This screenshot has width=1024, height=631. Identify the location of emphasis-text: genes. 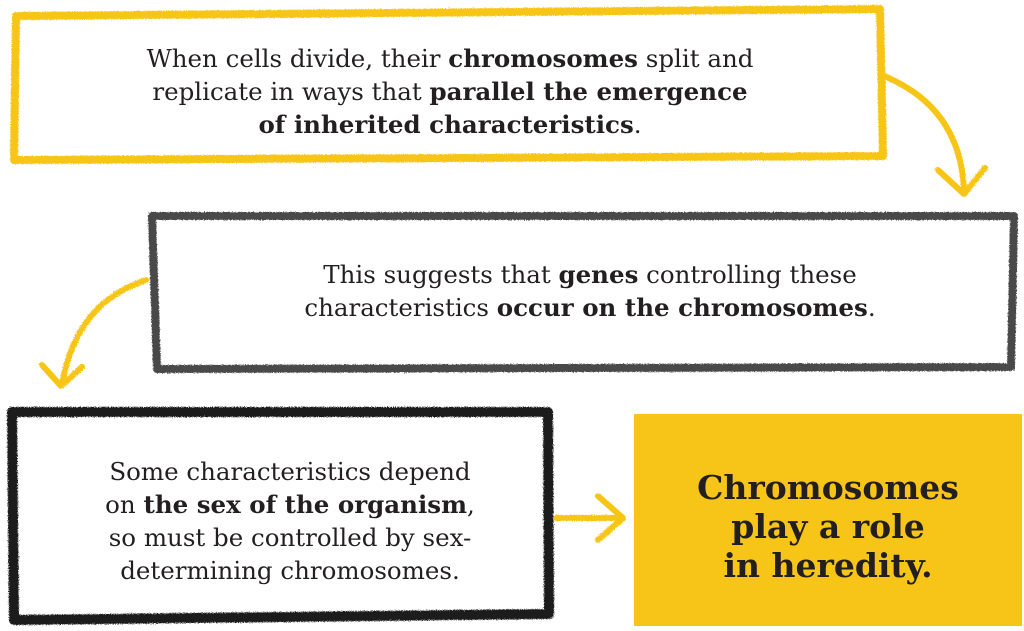
(598, 274).